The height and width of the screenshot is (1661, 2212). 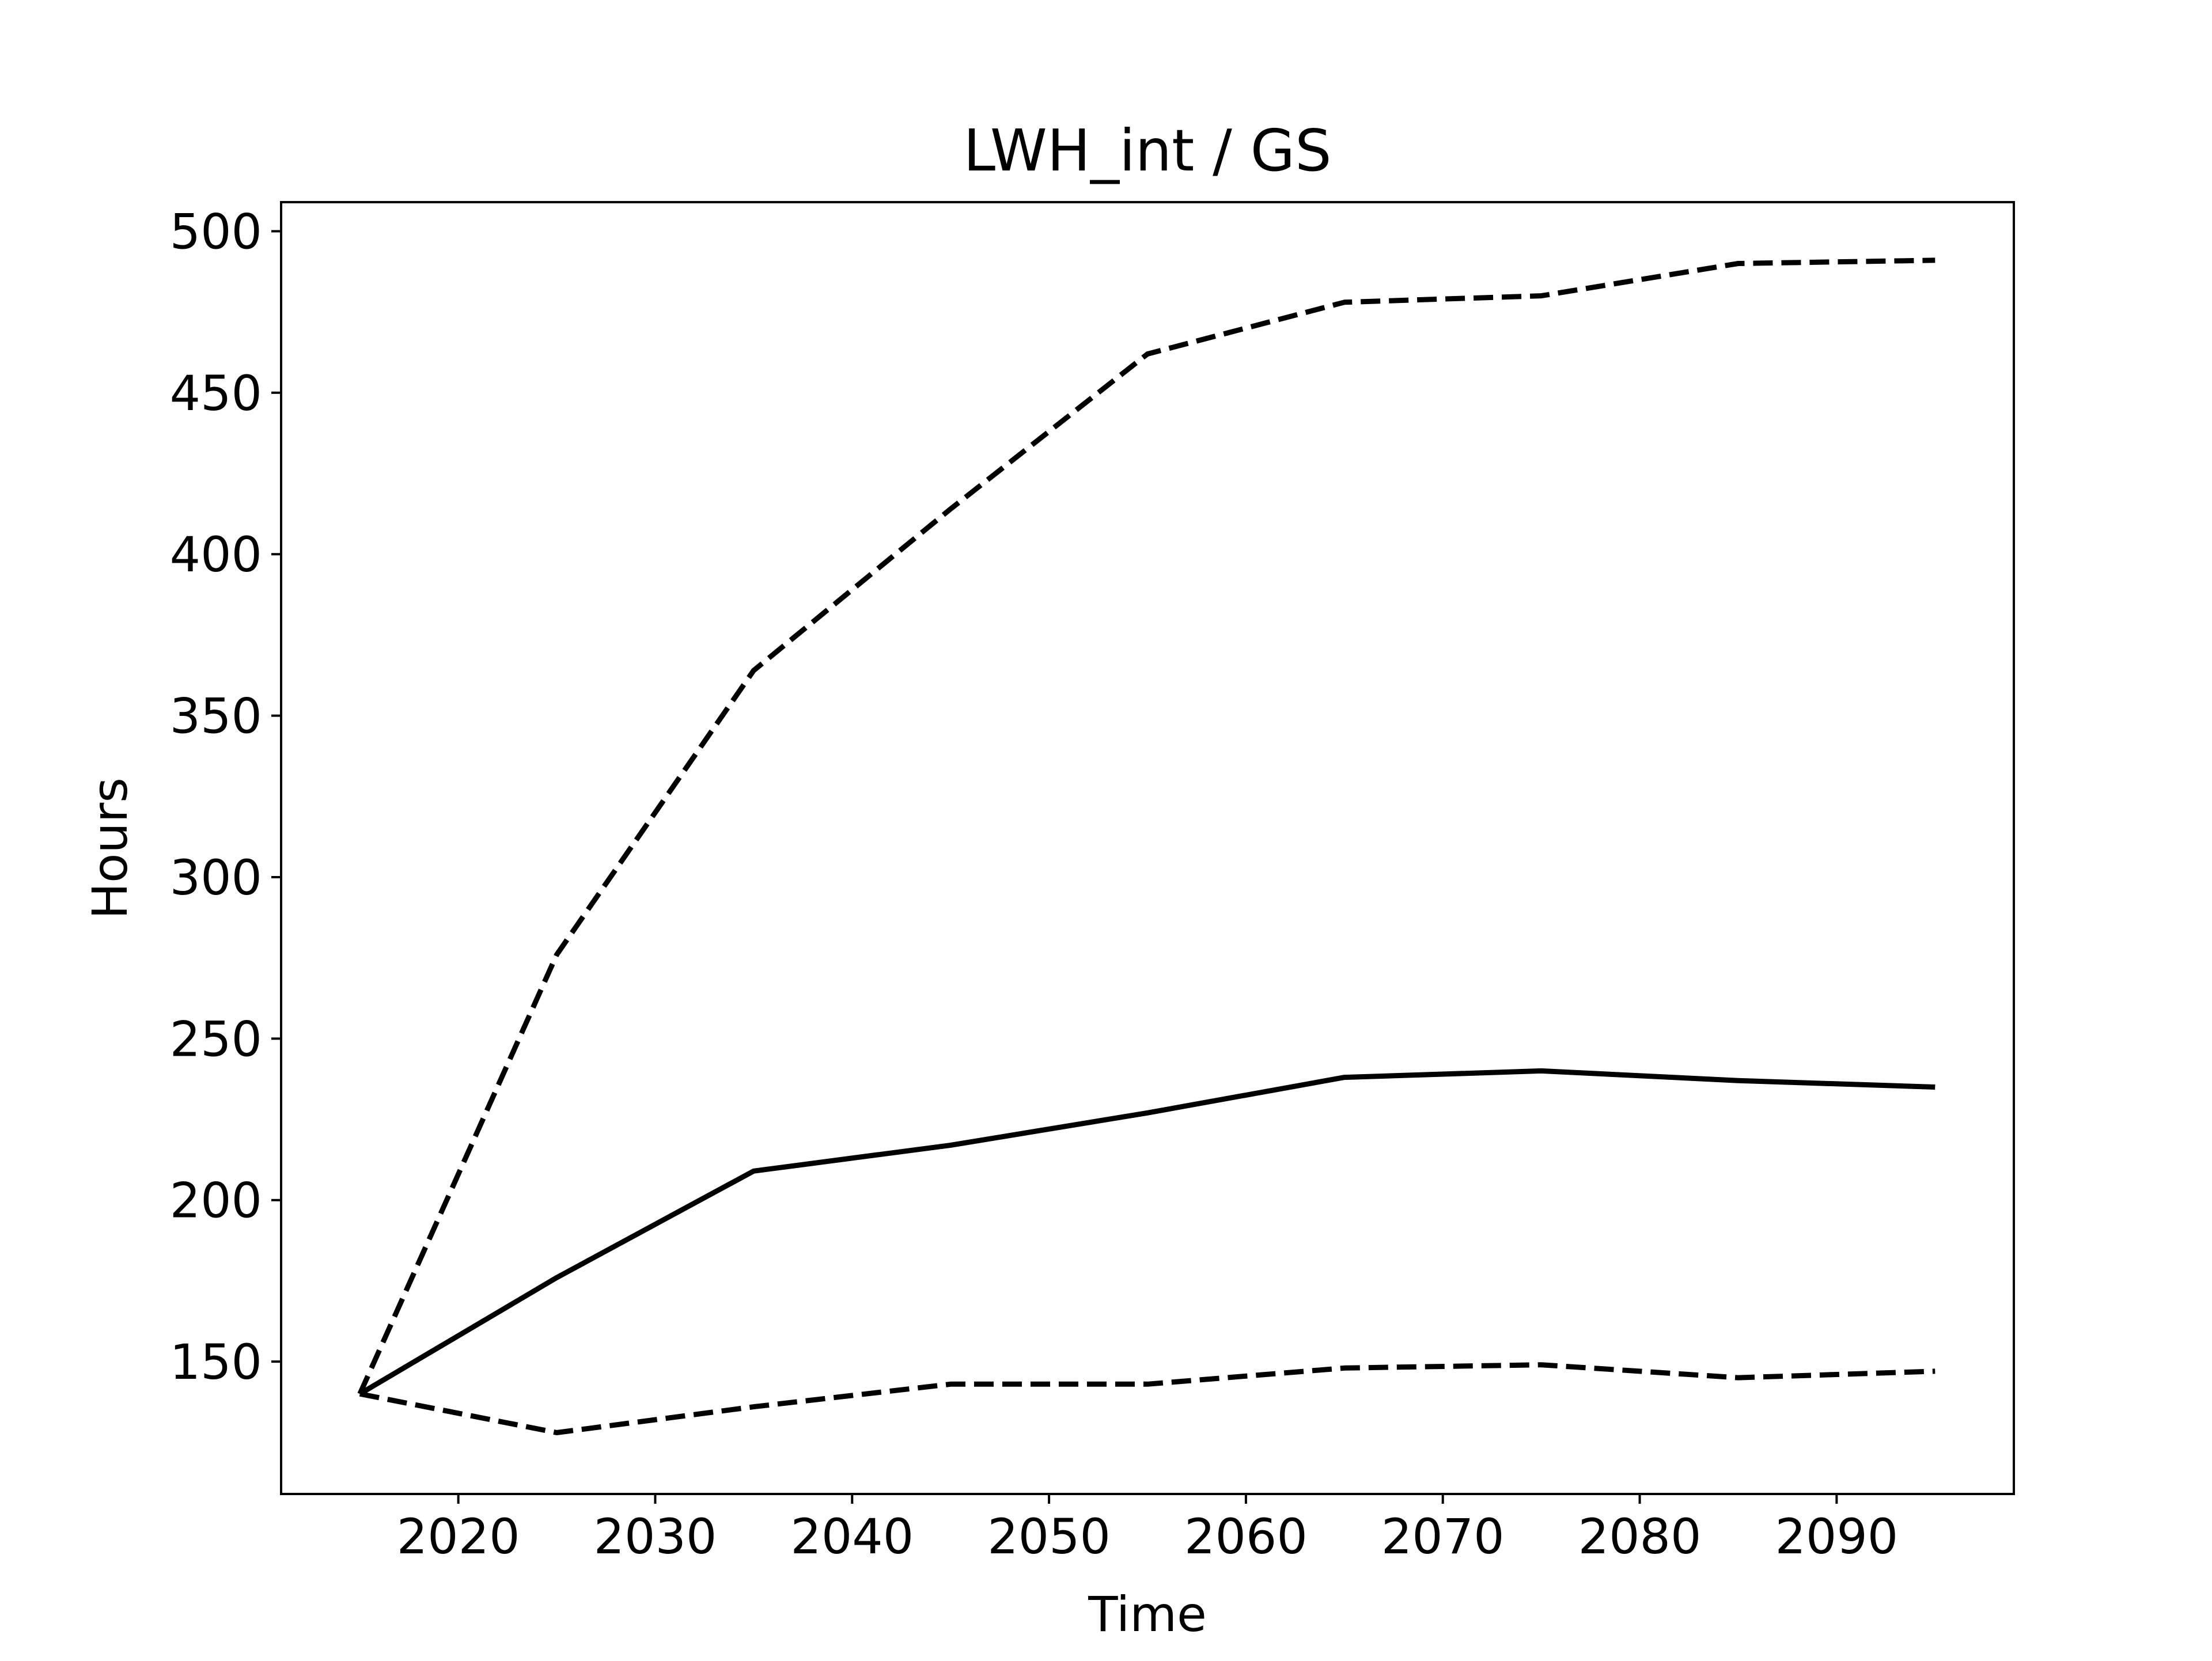 What do you see at coordinates (216, 393) in the screenshot?
I see `y-tick-label: 450` at bounding box center [216, 393].